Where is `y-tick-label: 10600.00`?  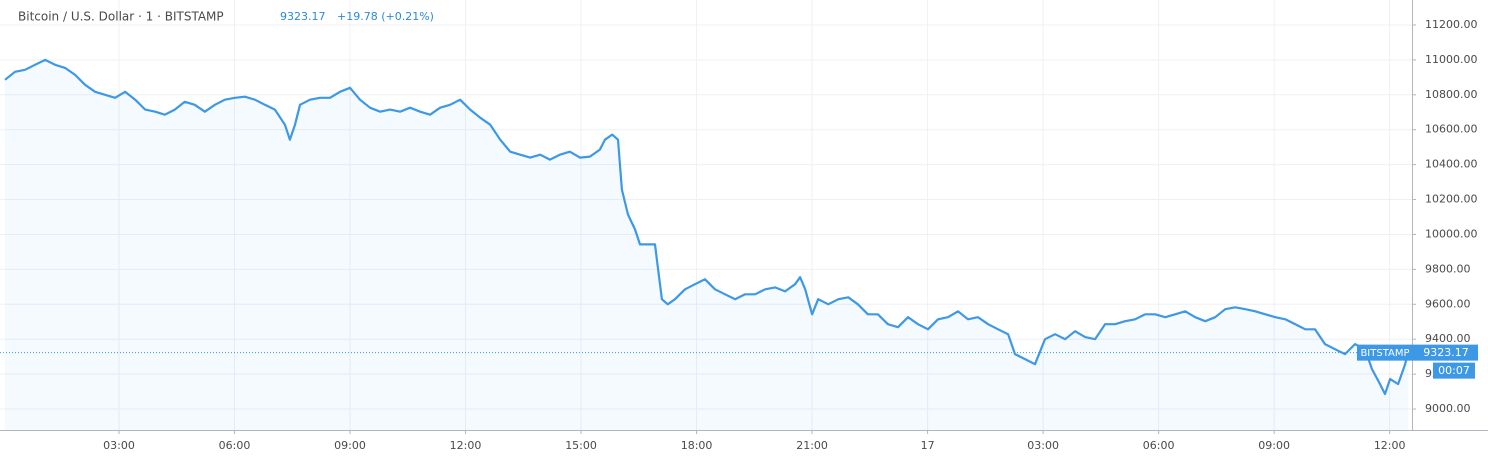
y-tick-label: 10600.00 is located at coordinates (1451, 129).